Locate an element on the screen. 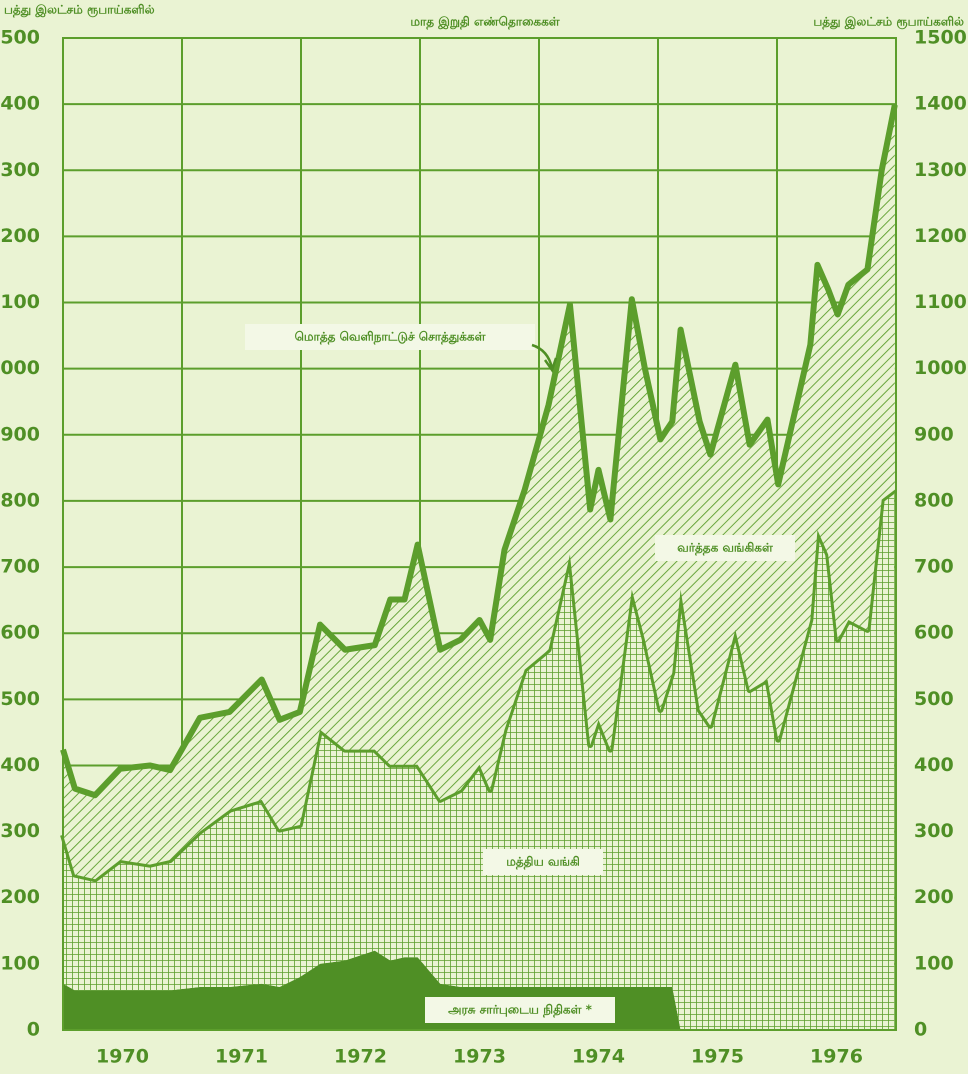 The height and width of the screenshot is (1074, 968). y-tick-label: 600 is located at coordinates (20, 633).